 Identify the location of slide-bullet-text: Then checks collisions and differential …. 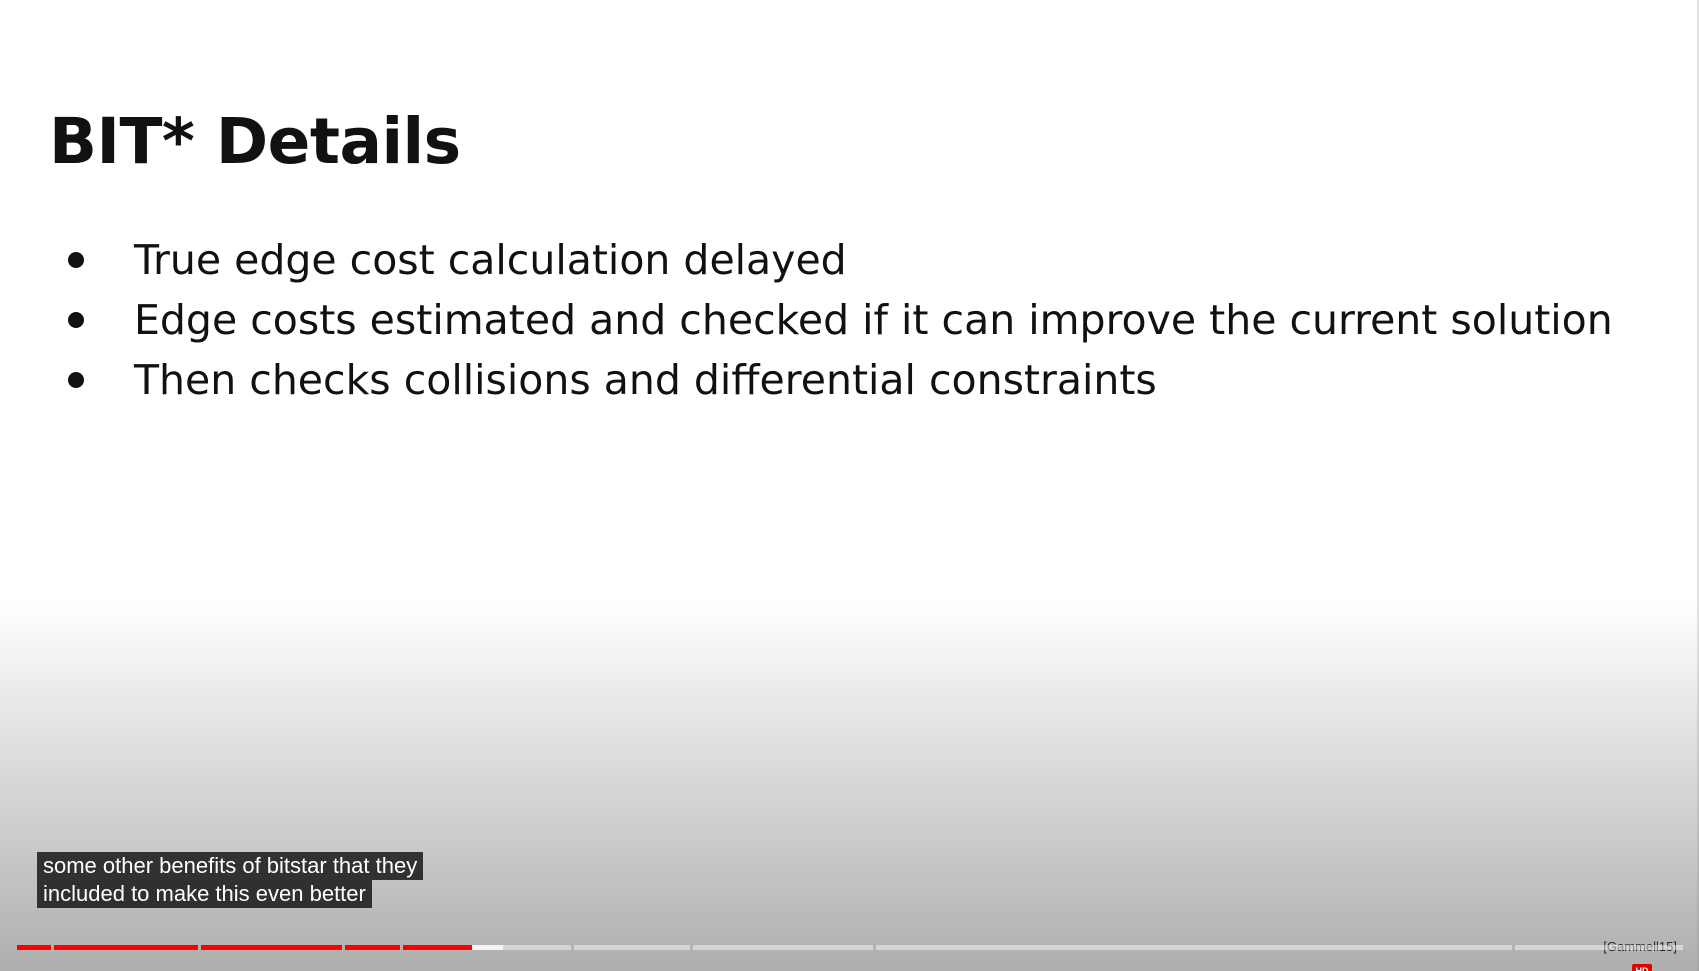
(645, 380).